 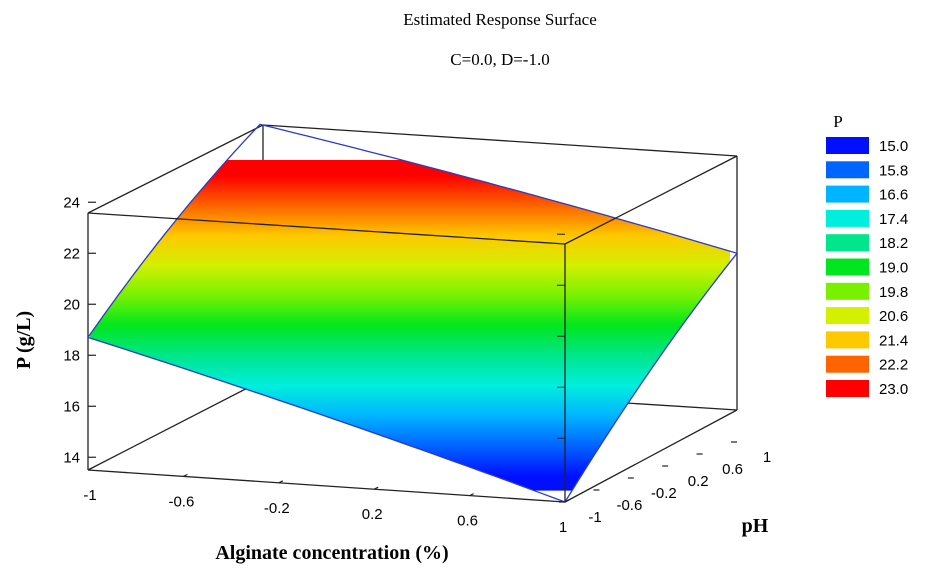 I want to click on z-tick-label: 1, so click(x=767, y=457).